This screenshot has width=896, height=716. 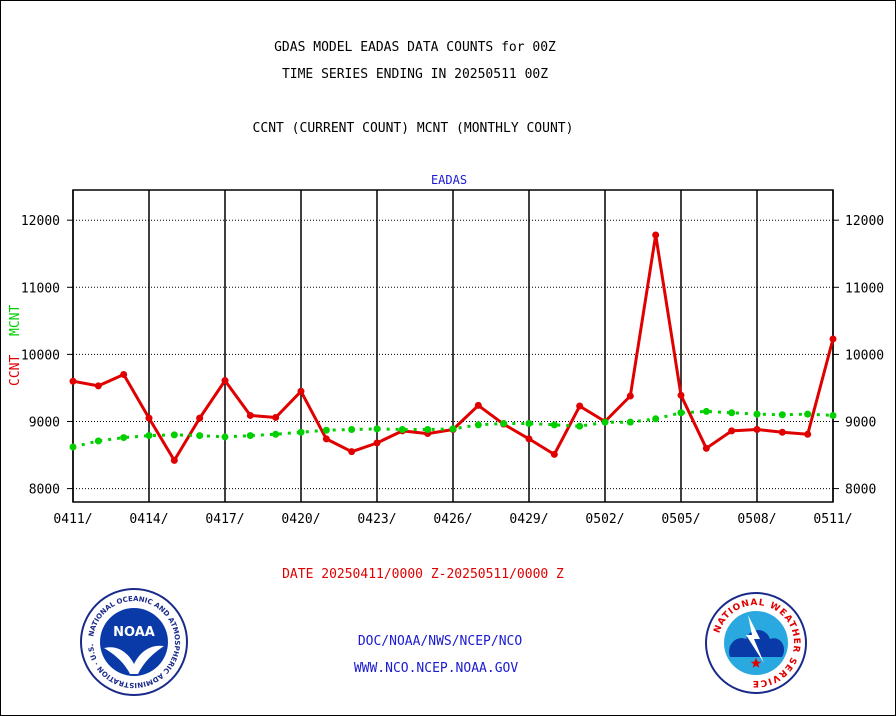 What do you see at coordinates (756, 662) in the screenshot?
I see `nws-logo-star-icon` at bounding box center [756, 662].